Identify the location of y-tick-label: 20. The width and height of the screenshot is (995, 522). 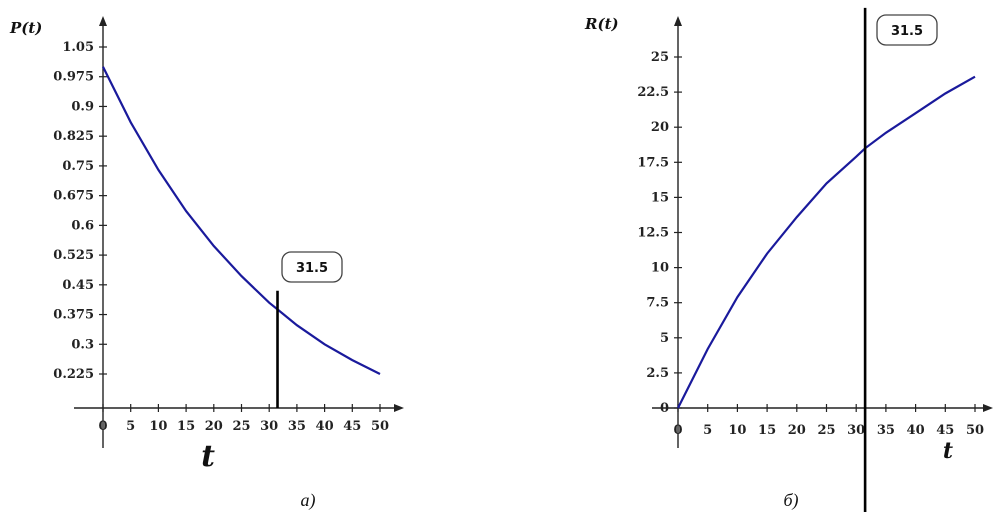
(660, 127).